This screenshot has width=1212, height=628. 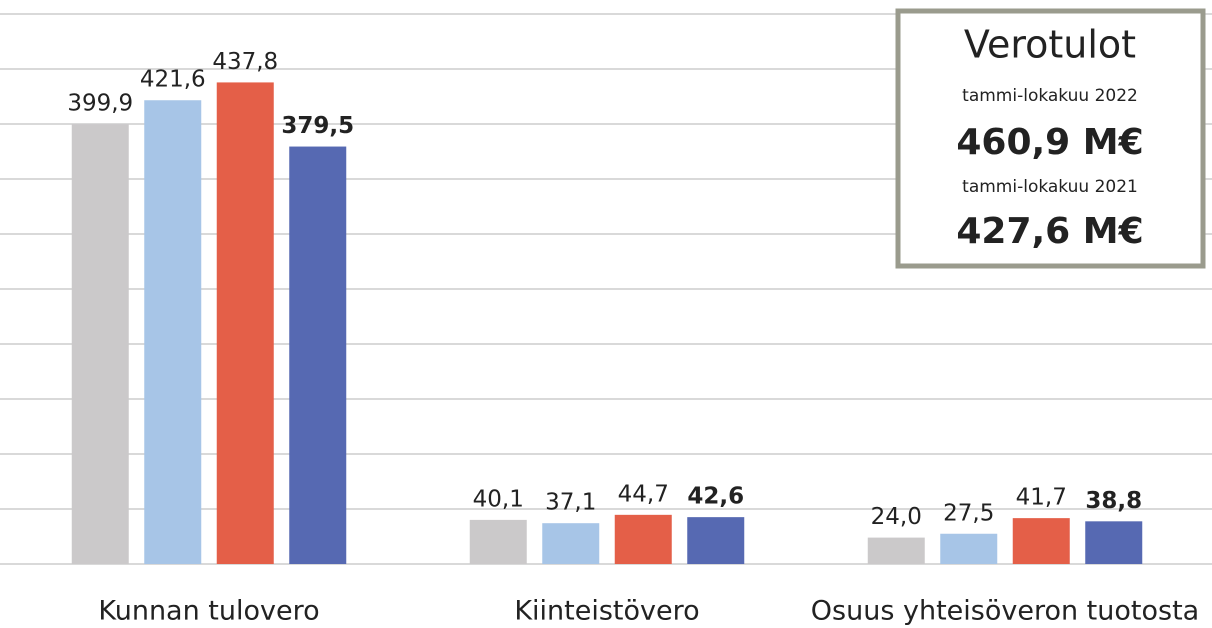 I want to click on annotation-period: tammi-lokakuu 2022, so click(x=1050, y=96).